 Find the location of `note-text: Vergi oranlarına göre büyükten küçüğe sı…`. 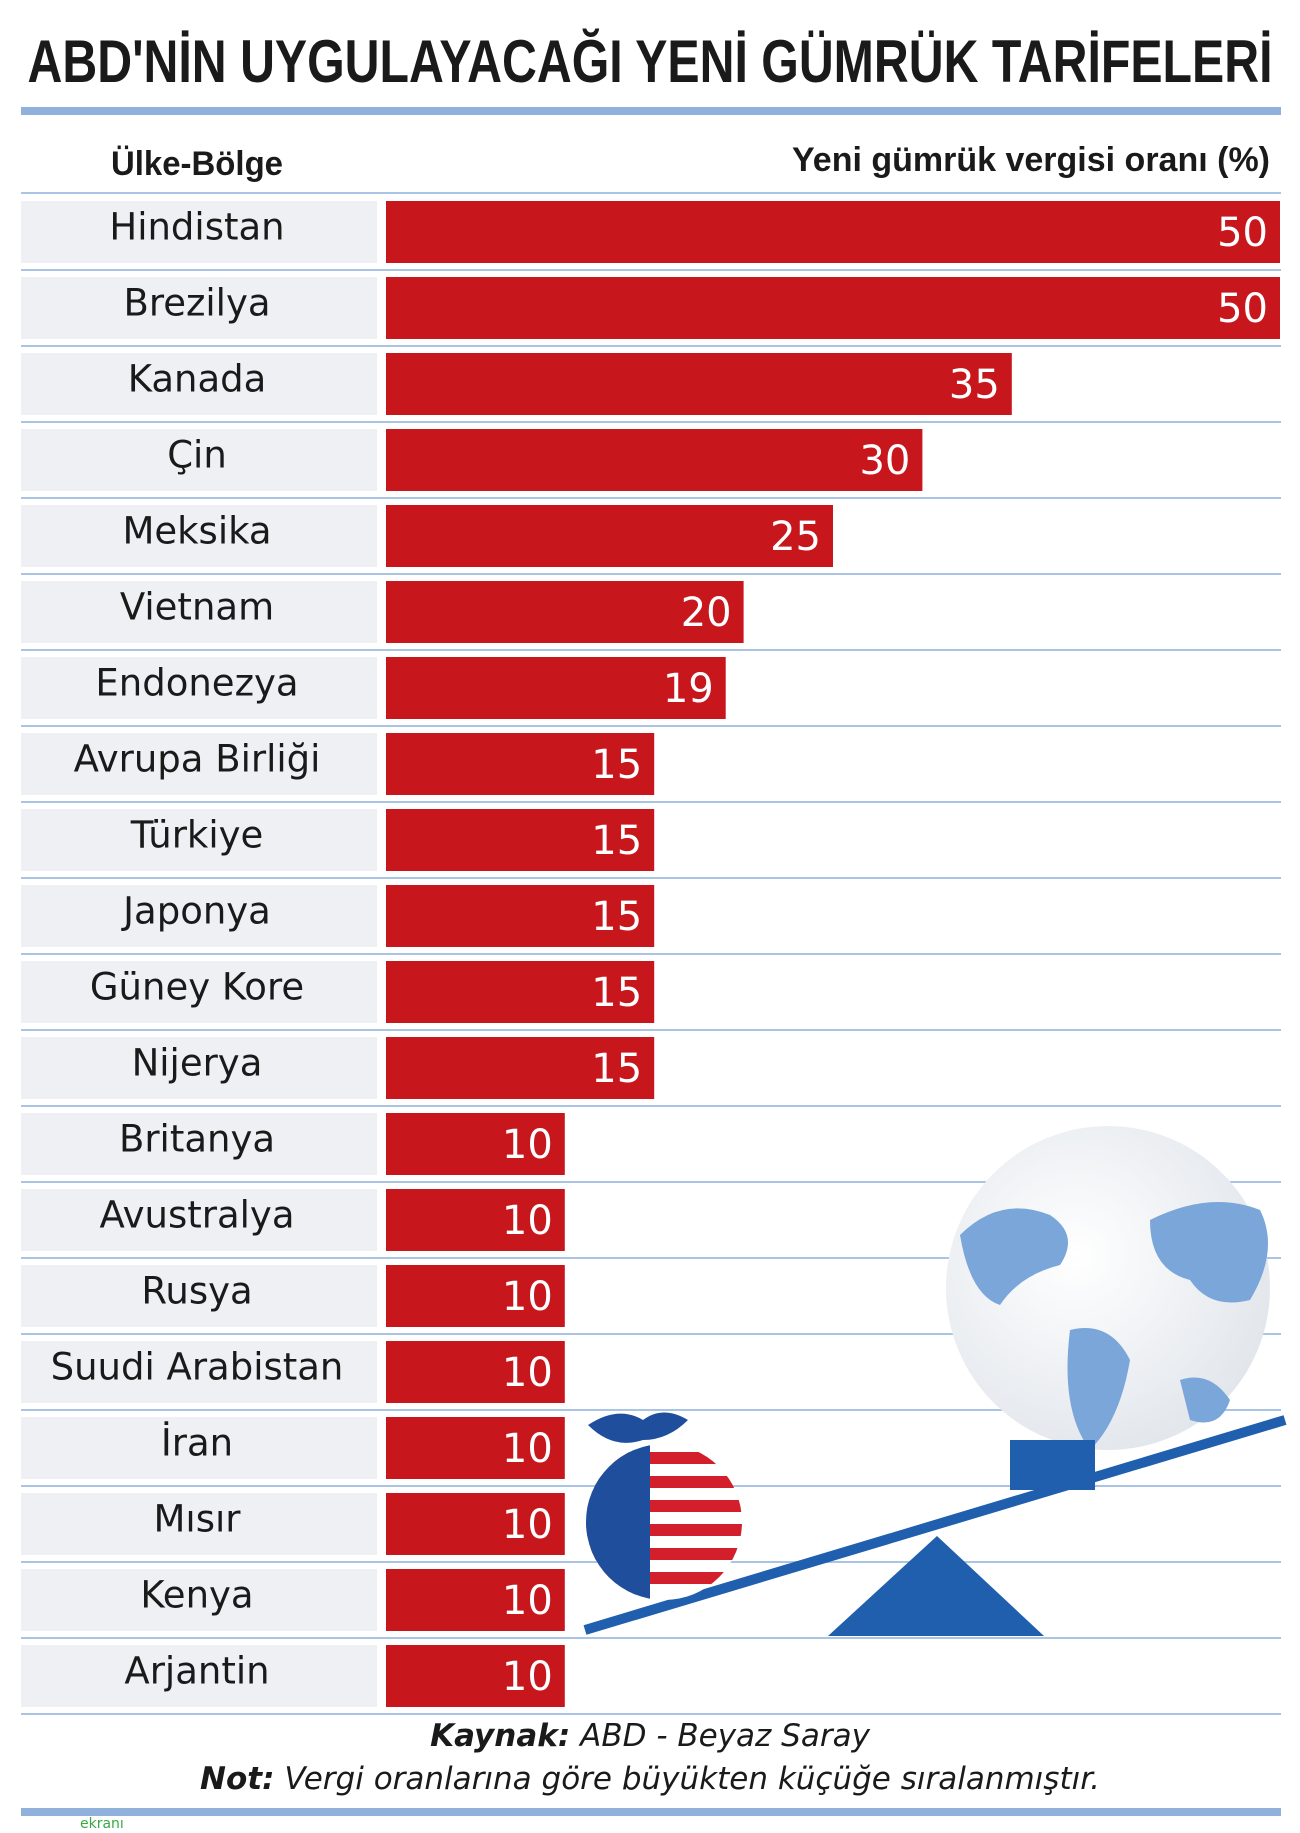

note-text: Vergi oranlarına göre büyükten küçüğe sı… is located at coordinates (692, 1779).